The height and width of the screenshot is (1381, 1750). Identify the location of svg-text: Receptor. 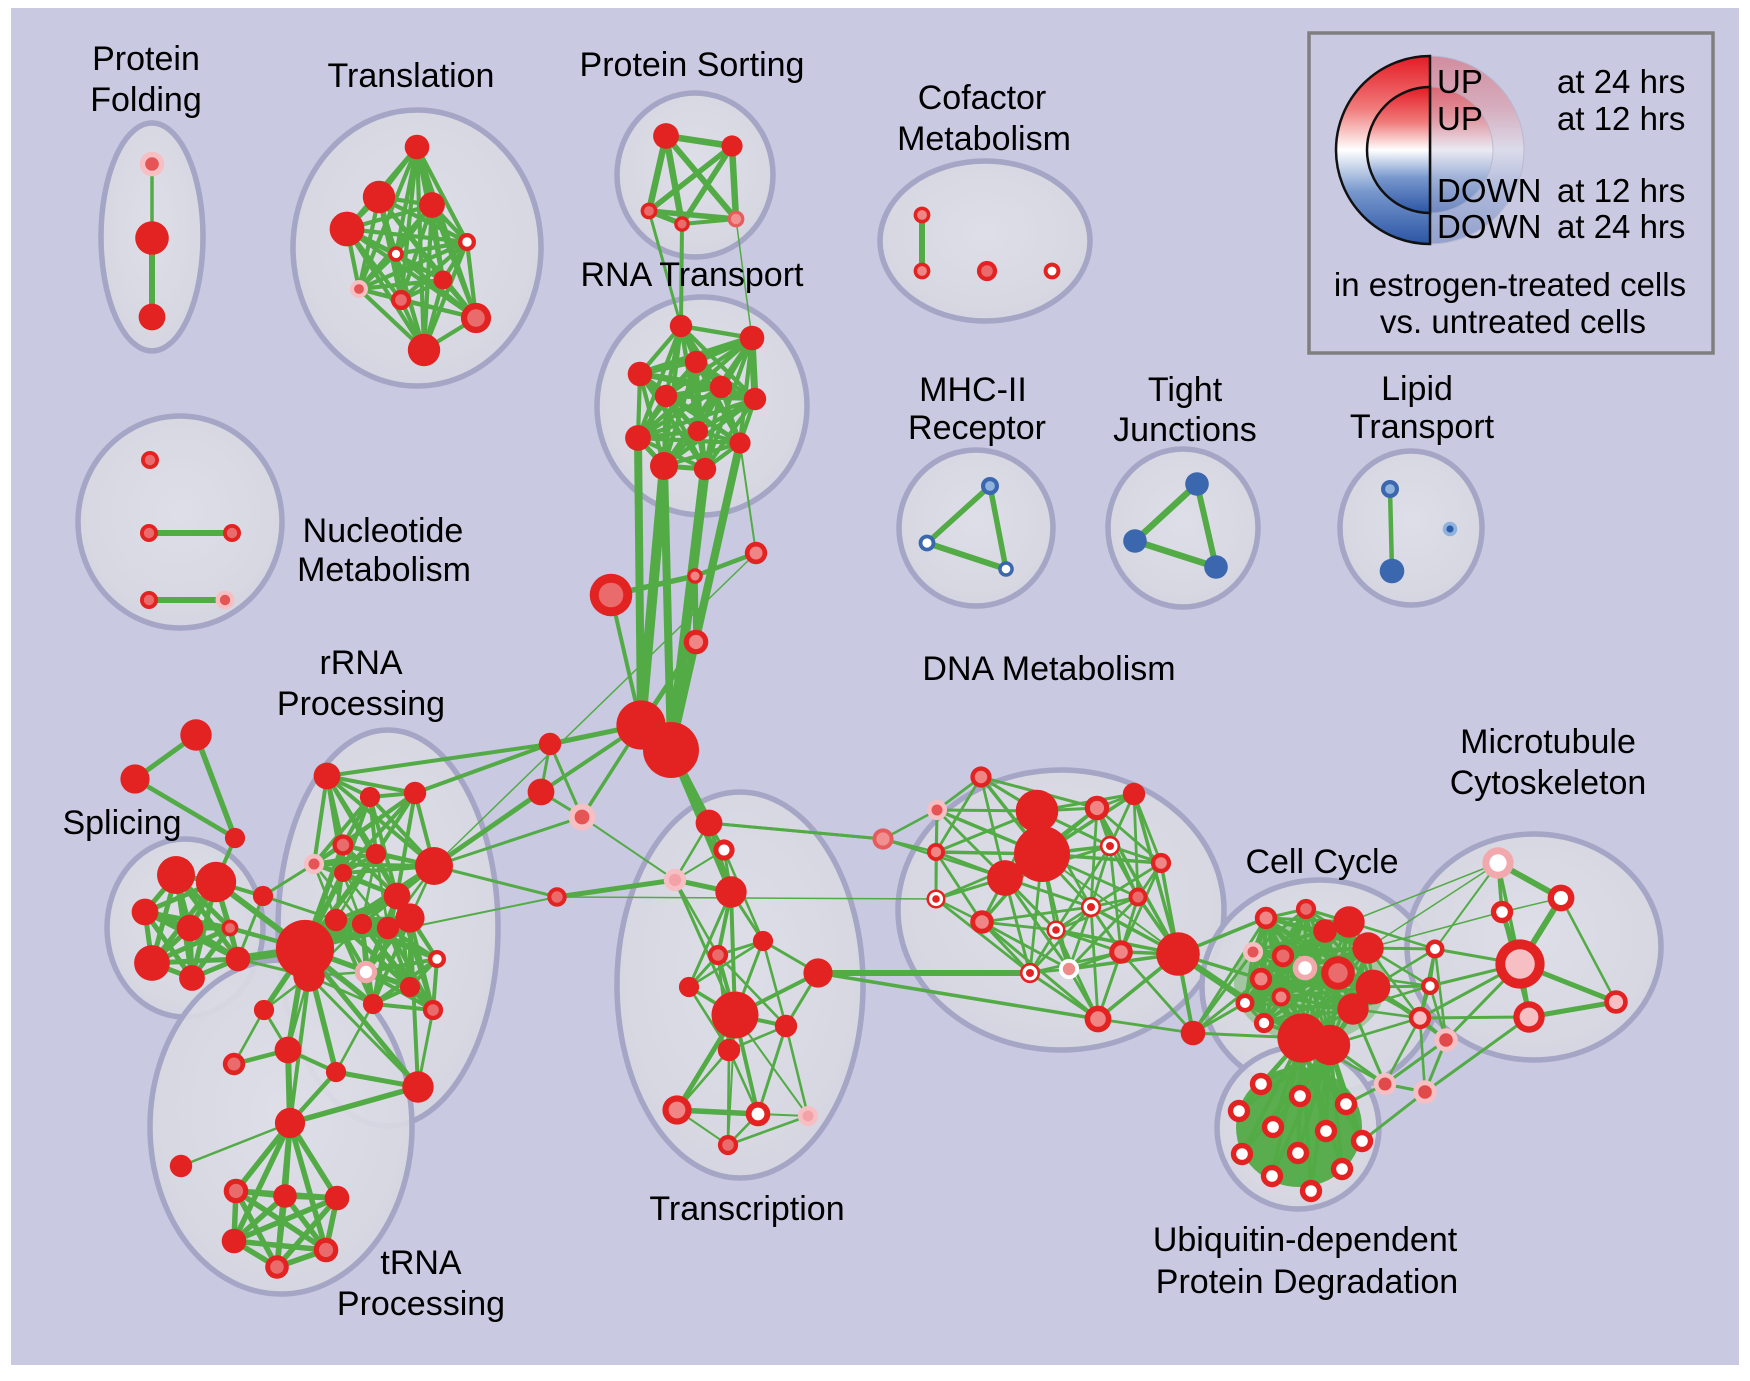
(977, 428).